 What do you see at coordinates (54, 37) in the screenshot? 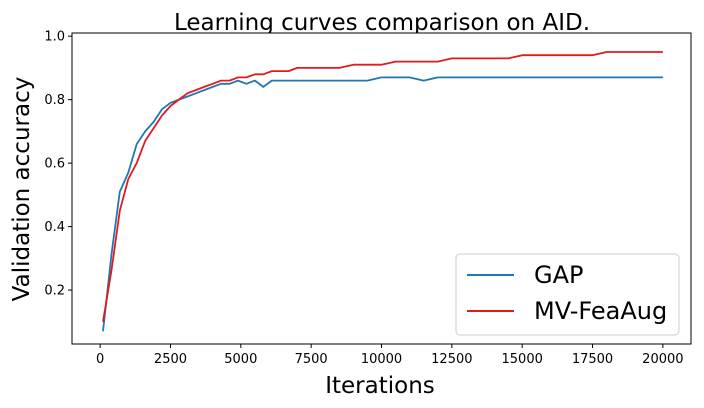
I see `y-tick-label: 1.0` at bounding box center [54, 37].